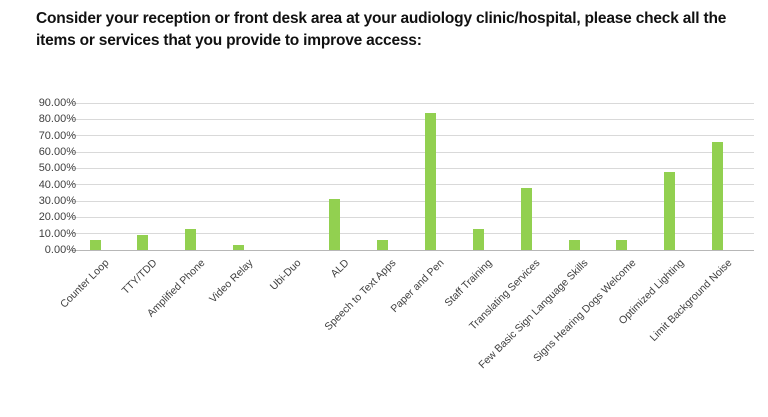  I want to click on y-axis-tick-label: 0.00%, so click(60, 250).